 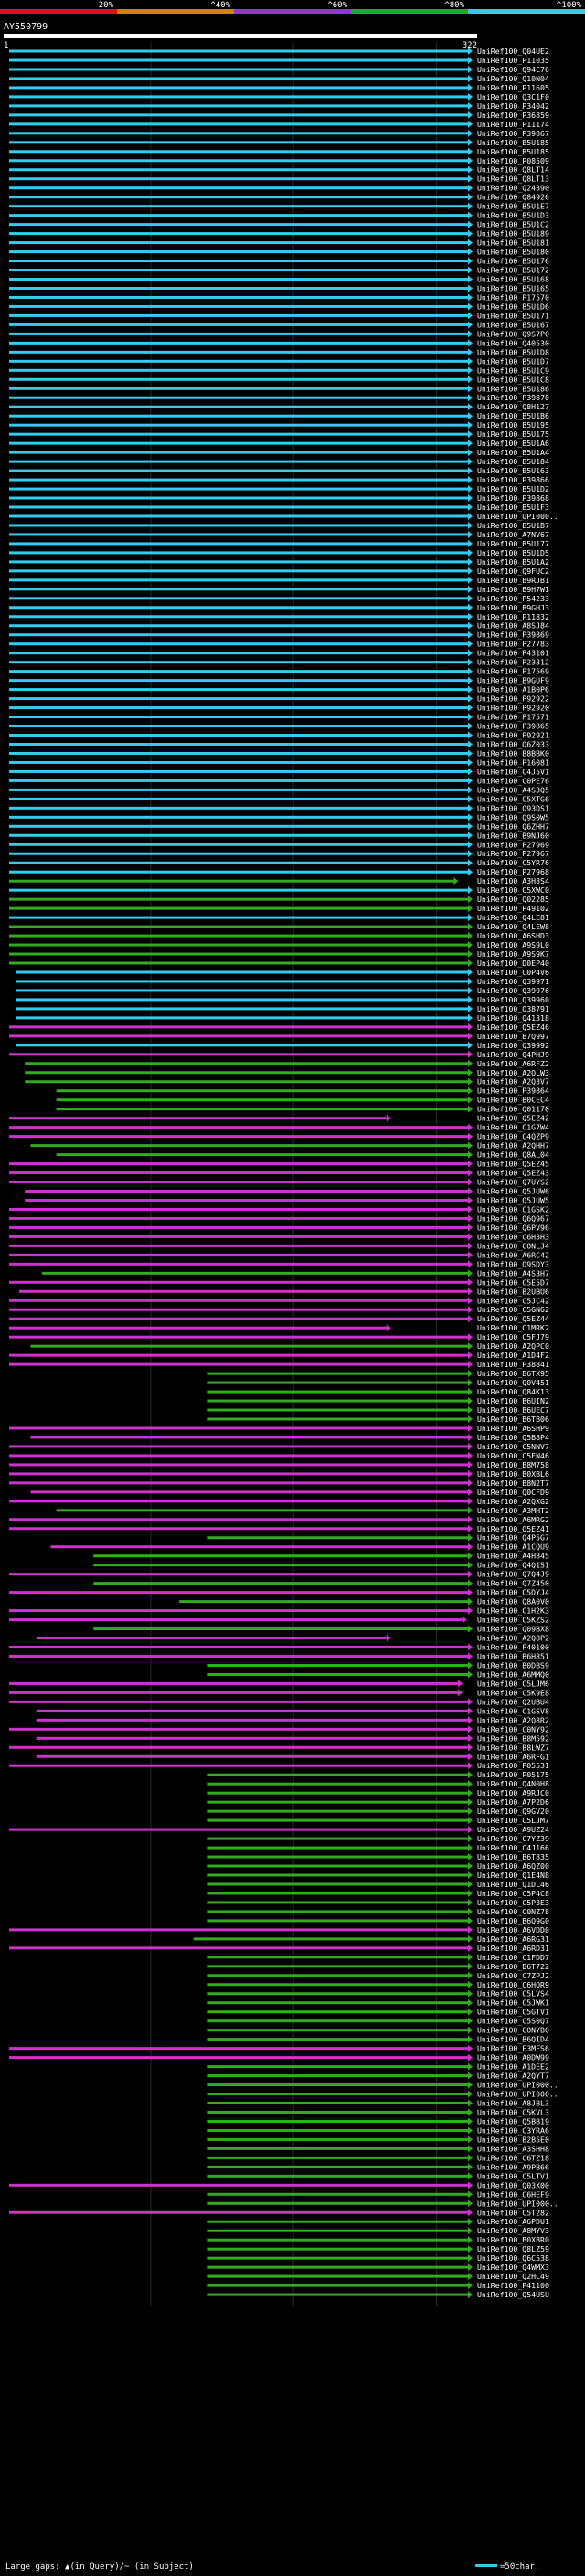 What do you see at coordinates (513, 1318) in the screenshot?
I see `hit-label: UniRef100_Q5EZ44` at bounding box center [513, 1318].